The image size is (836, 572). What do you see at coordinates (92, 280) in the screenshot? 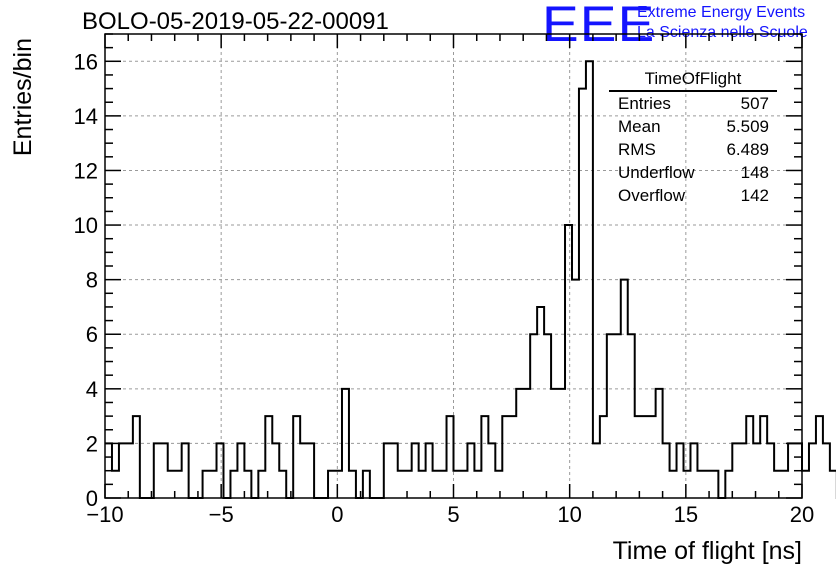
I see `y-tick-label: 8` at bounding box center [92, 280].